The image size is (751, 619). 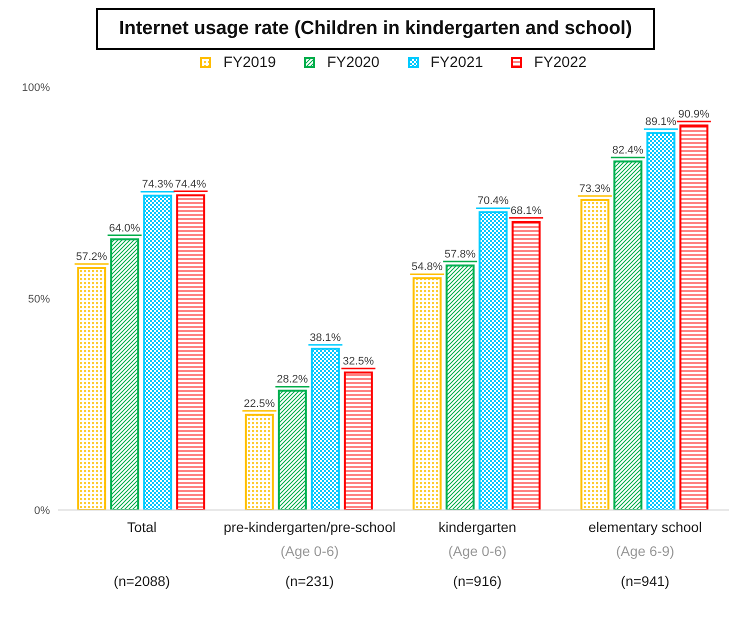 What do you see at coordinates (645, 554) in the screenshot?
I see `x-tick-label: elementary school (Age 6-9) (n=941)` at bounding box center [645, 554].